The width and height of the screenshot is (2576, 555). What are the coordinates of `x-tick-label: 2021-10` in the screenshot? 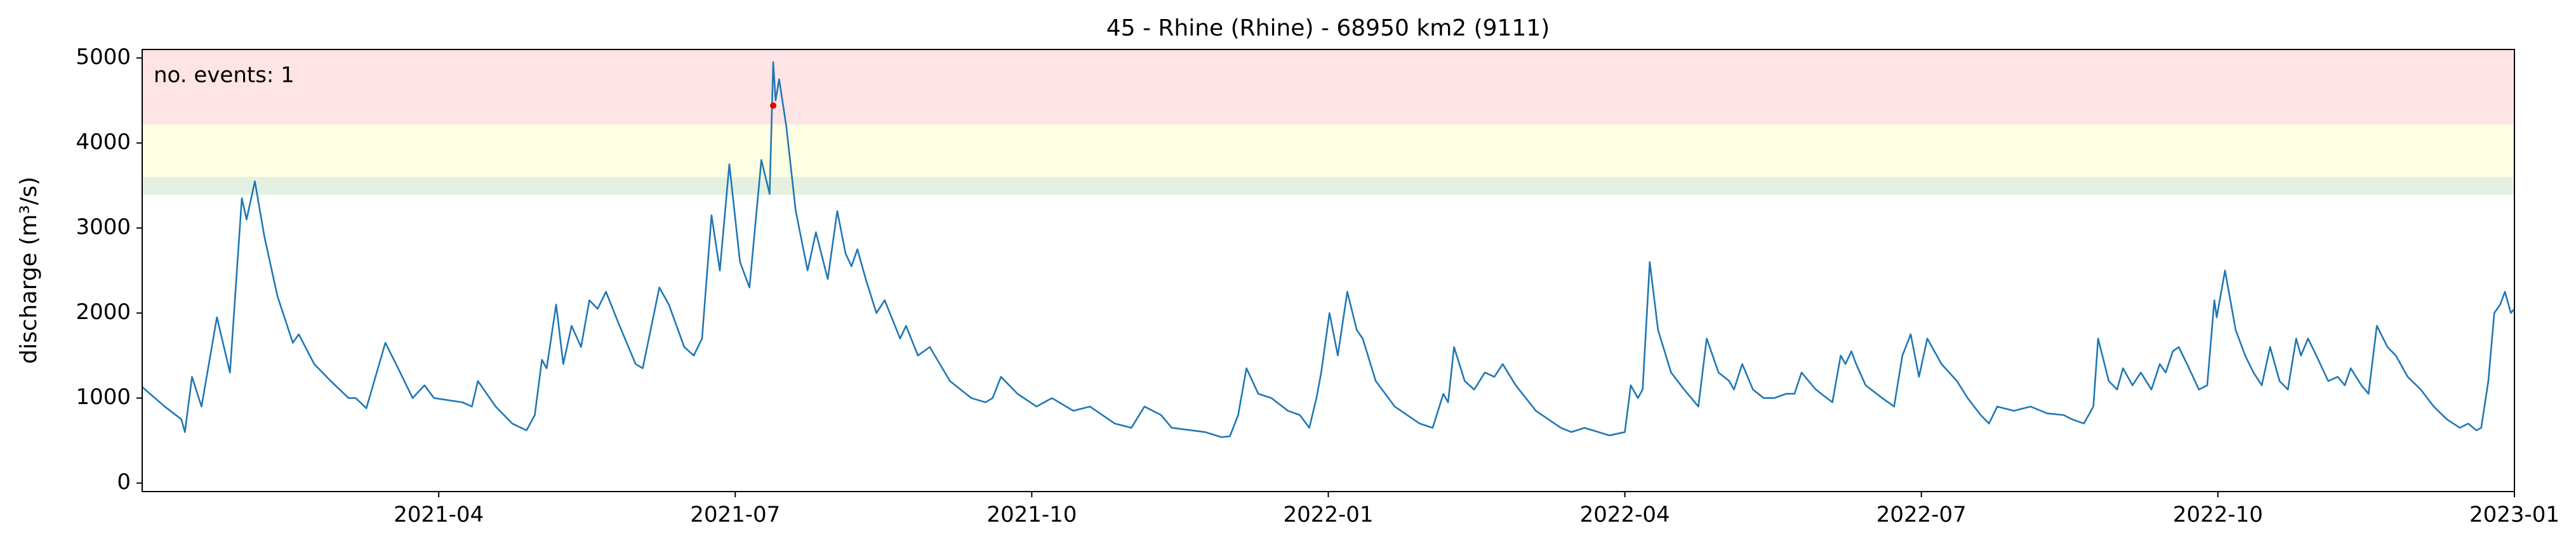 It's located at (1031, 515).